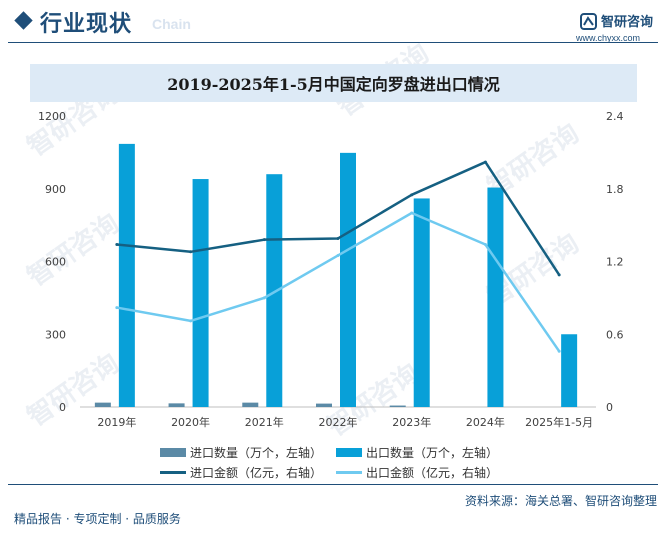  I want to click on legend-swatch-export-qty, so click(349, 452).